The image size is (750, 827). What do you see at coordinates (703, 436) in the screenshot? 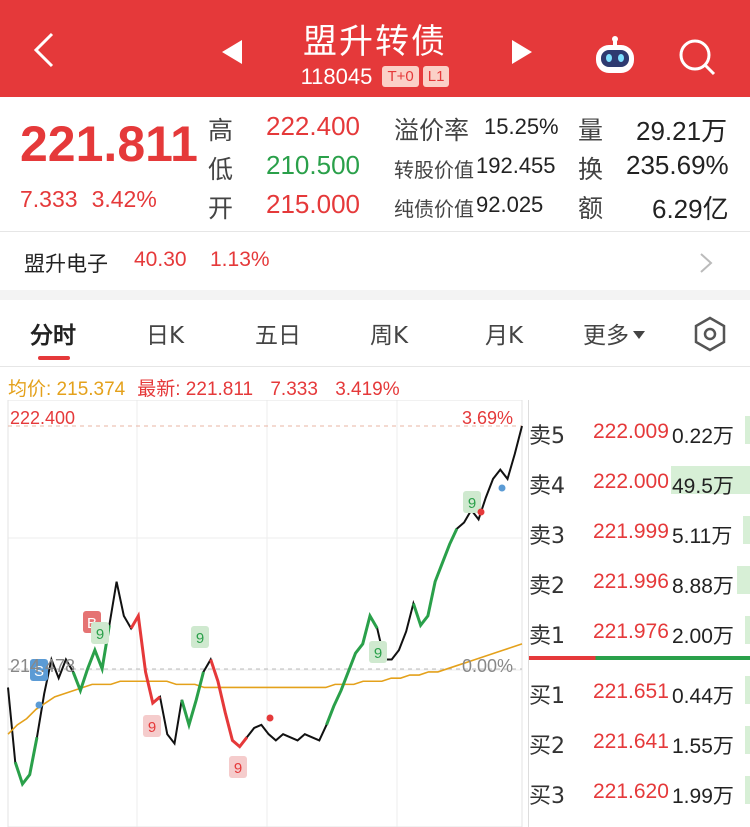
I see `book-volume: 0.22万` at bounding box center [703, 436].